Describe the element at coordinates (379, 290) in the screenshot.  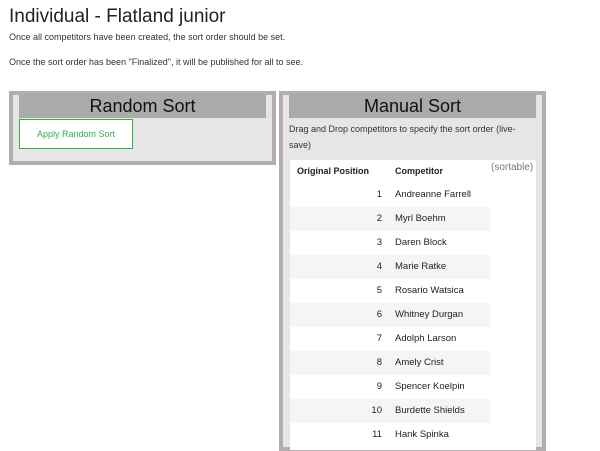
I see `position-cell: 5` at that location.